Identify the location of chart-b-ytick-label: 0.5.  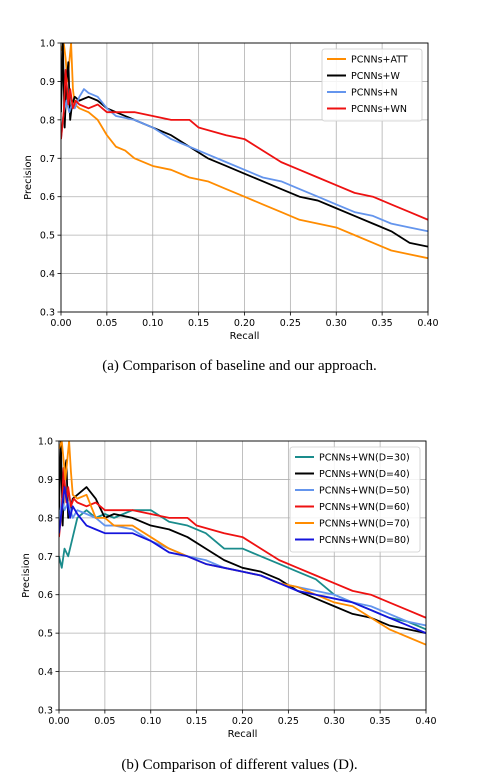
(45, 634).